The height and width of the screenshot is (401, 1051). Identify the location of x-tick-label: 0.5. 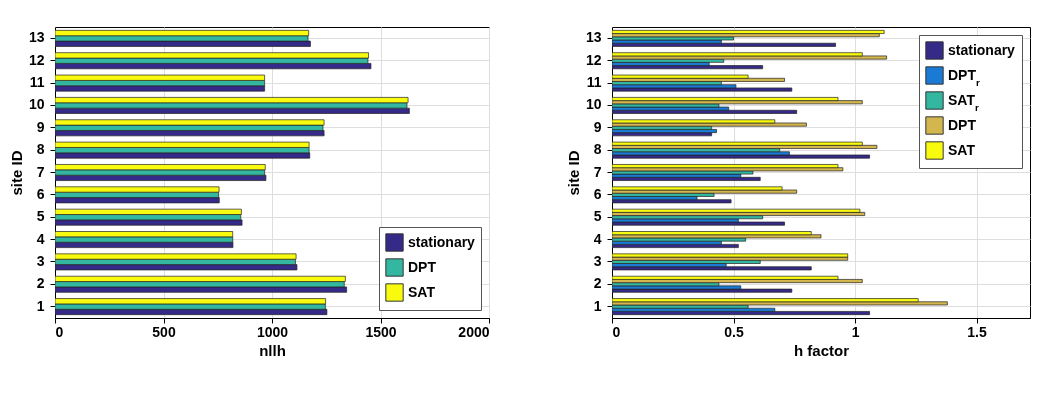
(734, 331).